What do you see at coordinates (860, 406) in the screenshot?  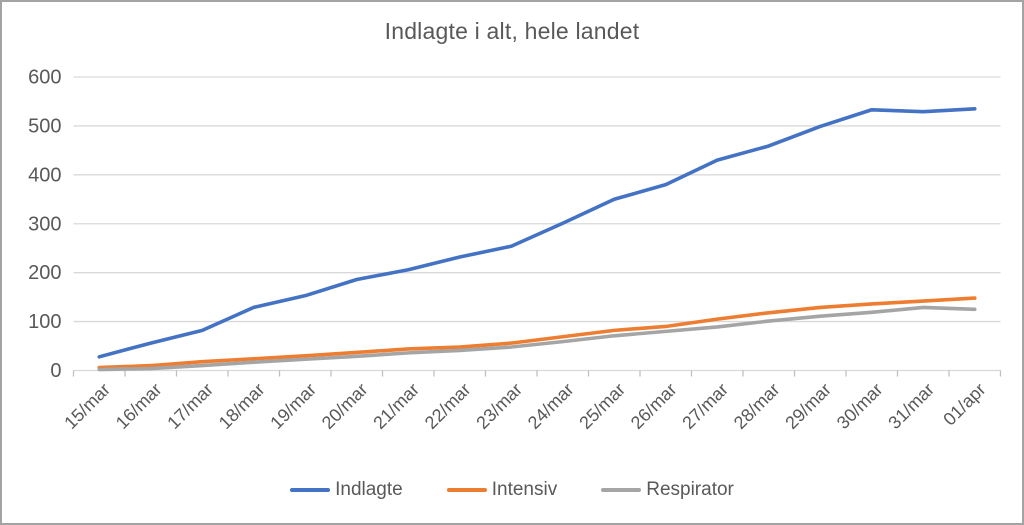 I see `x-tick-label: 30/mar` at bounding box center [860, 406].